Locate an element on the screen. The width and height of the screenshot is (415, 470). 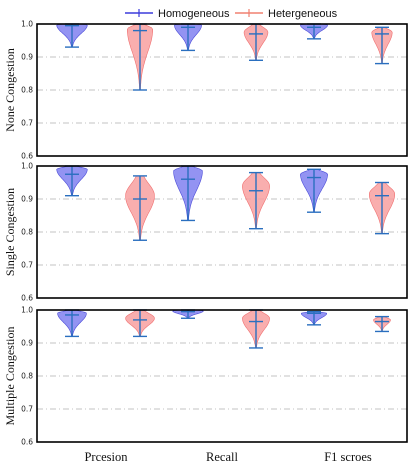
x-category-label-1: Recall is located at coordinates (222, 457).